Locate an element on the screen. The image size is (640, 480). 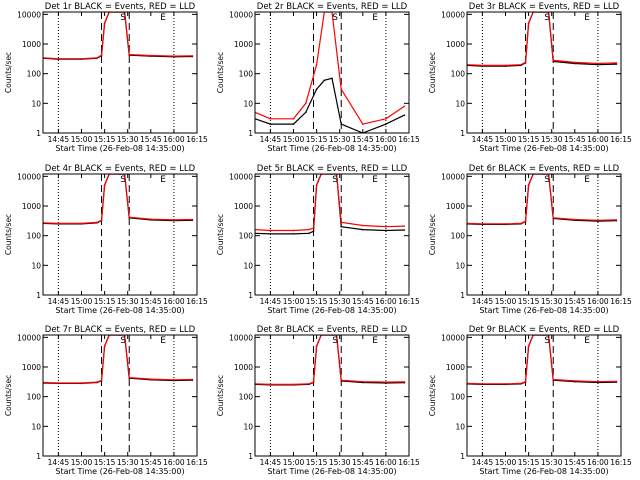
panel-title: Det 8r BLACK = Events, RED = LLD is located at coordinates (332, 330).